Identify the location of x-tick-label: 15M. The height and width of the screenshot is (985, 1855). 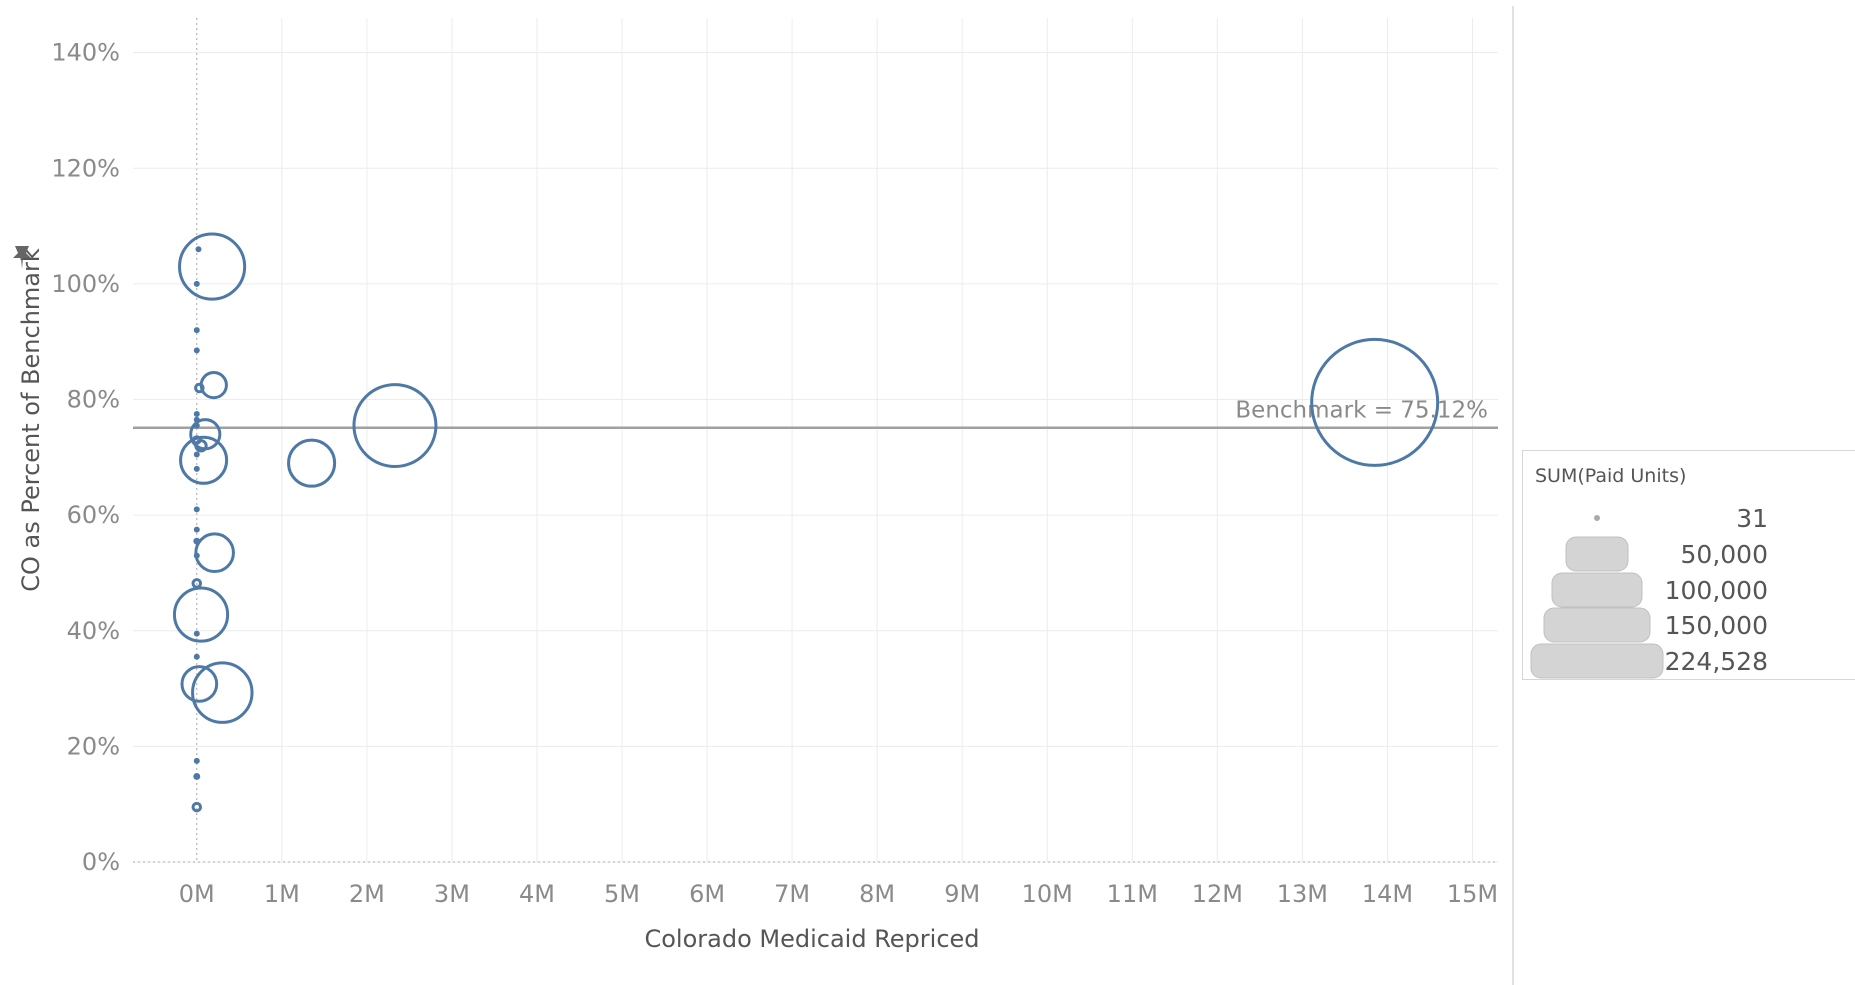
(1472, 894).